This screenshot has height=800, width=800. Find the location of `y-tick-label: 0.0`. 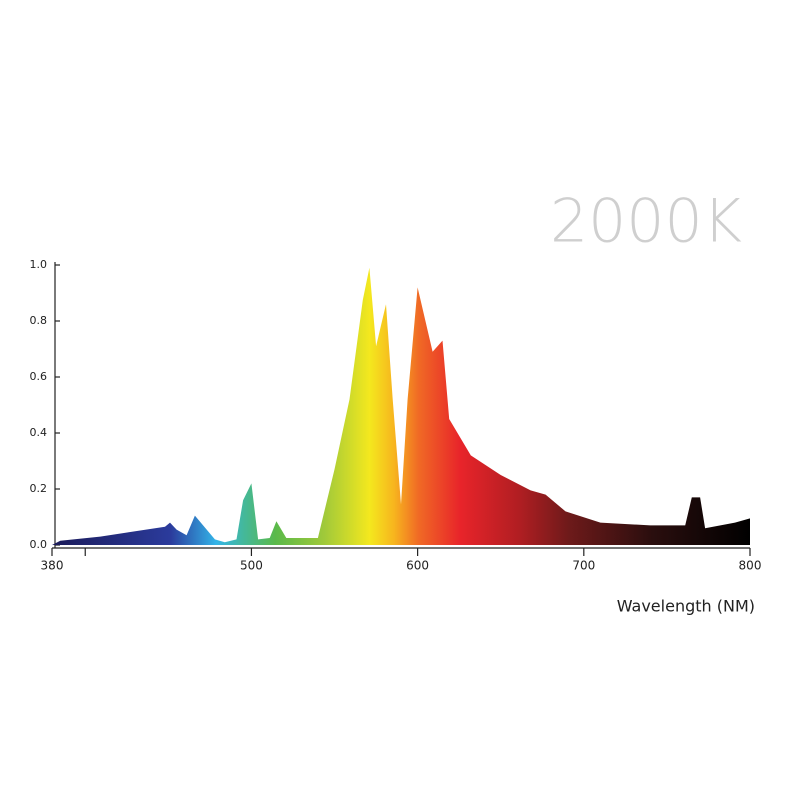

y-tick-label: 0.0 is located at coordinates (39, 544).